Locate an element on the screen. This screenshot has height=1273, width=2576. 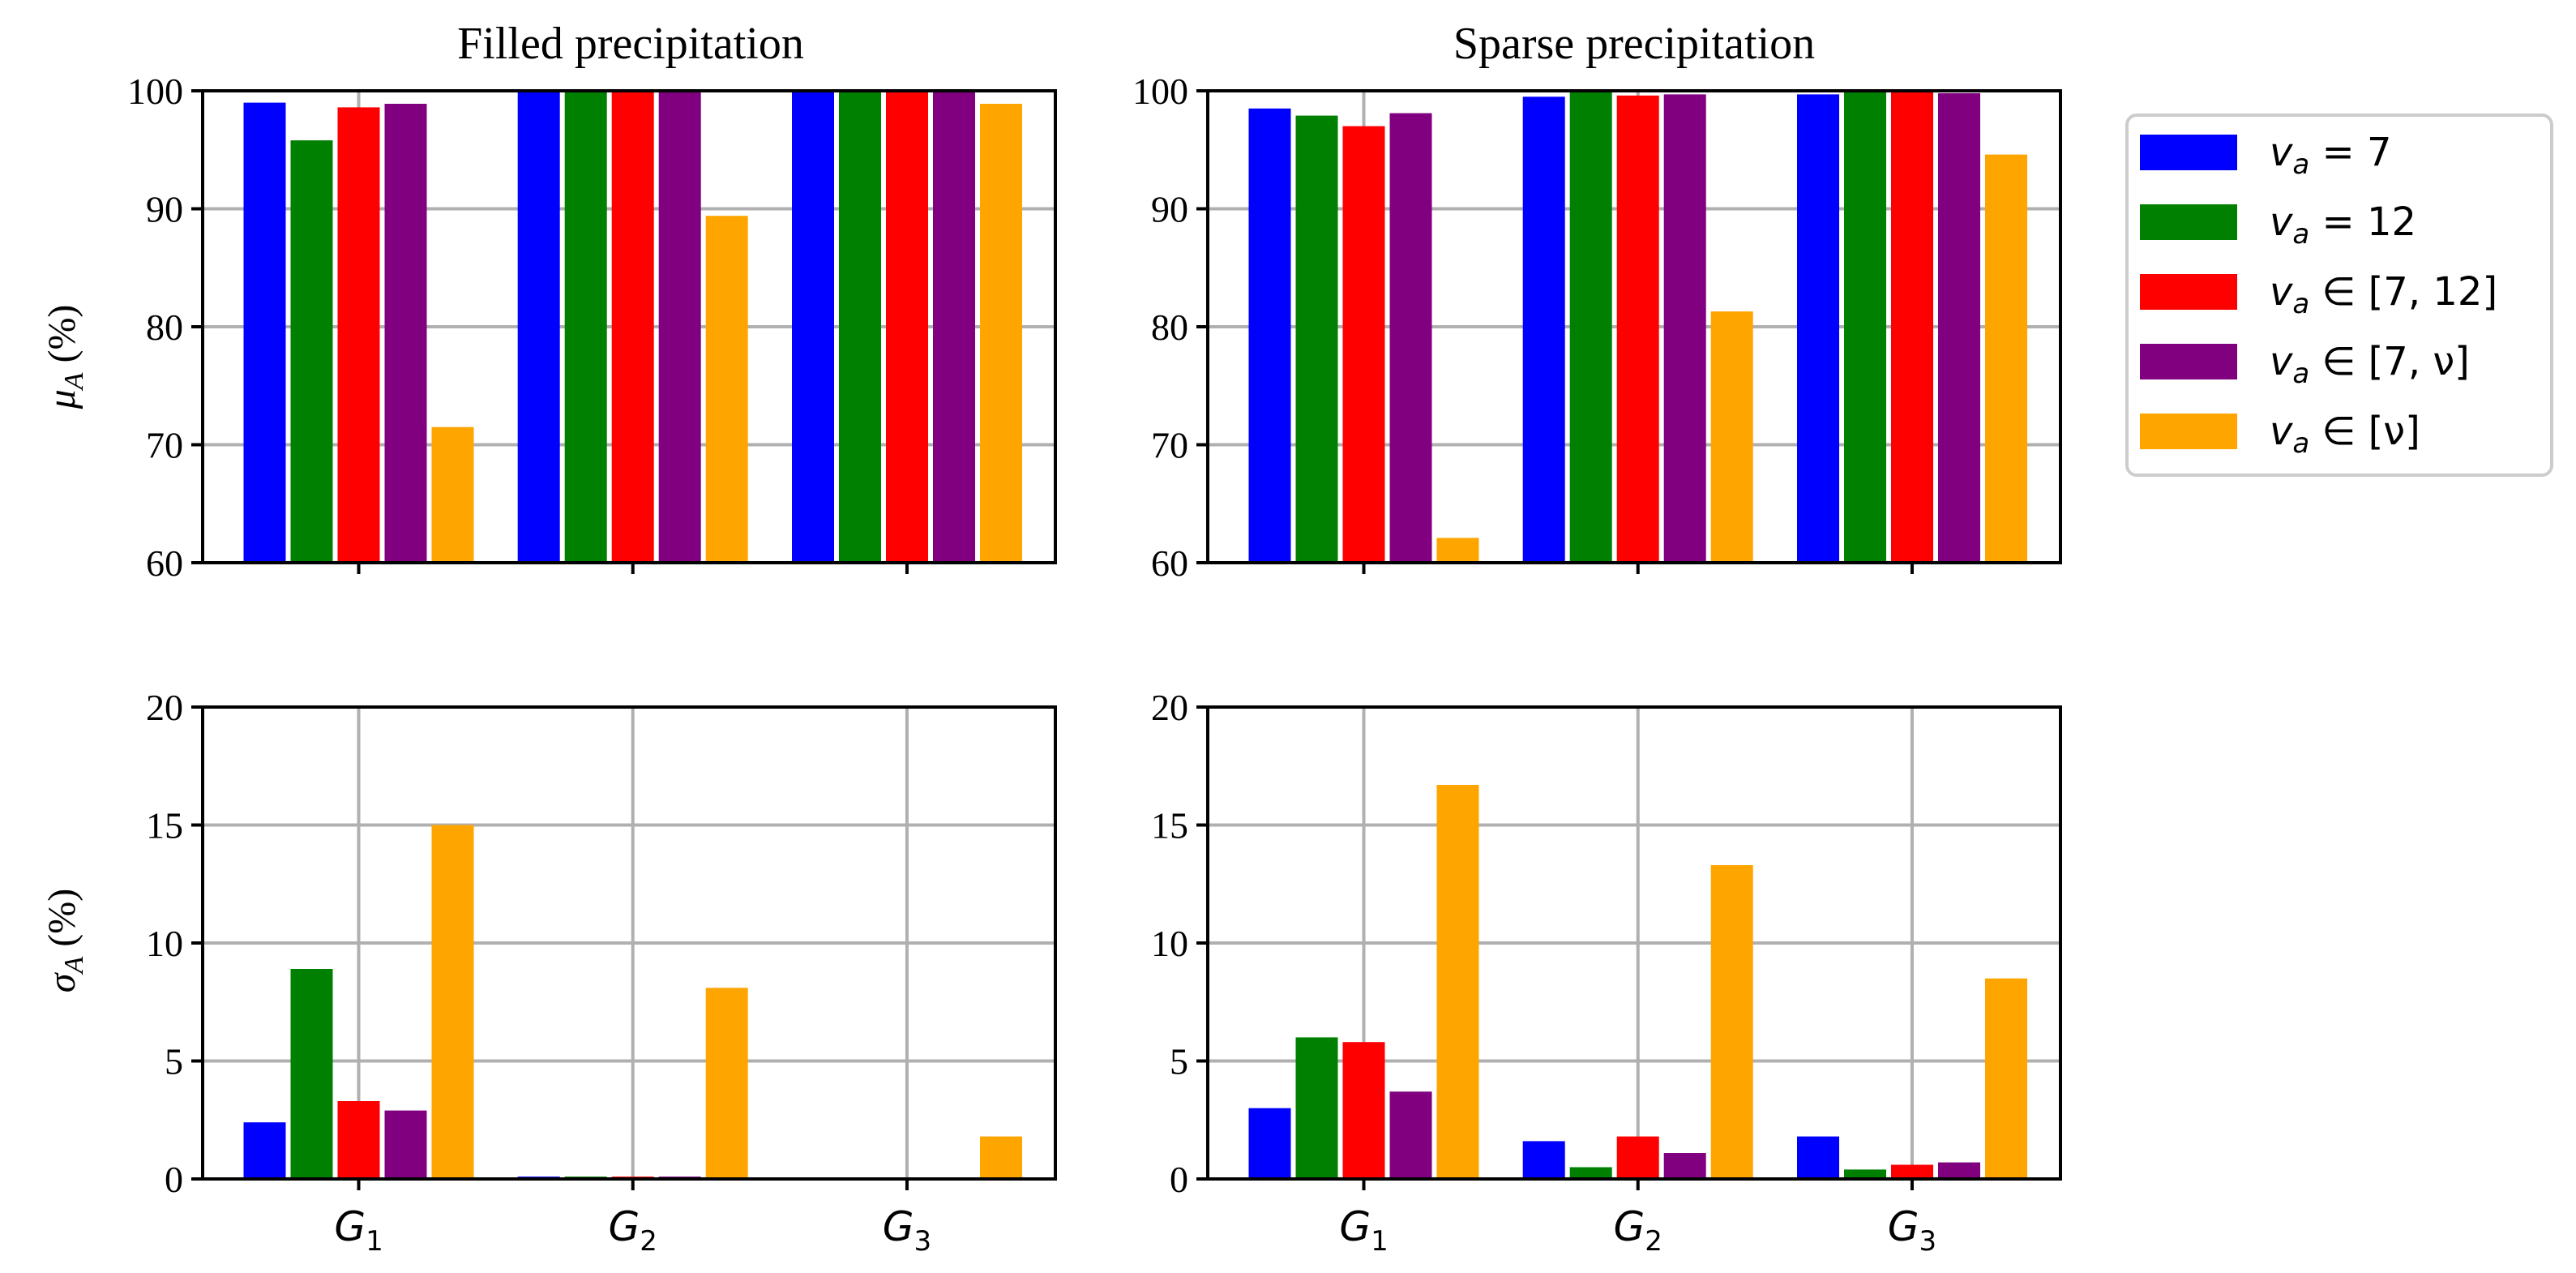
subplot-sparse-mu: 60 70 80 90 100 is located at coordinates (1597, 328).